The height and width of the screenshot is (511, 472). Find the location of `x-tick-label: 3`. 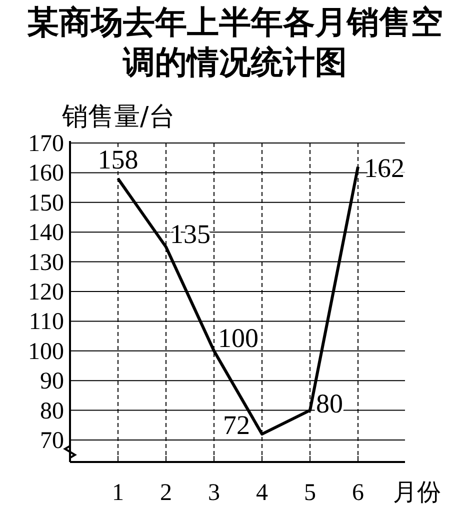

x-tick-label: 3 is located at coordinates (214, 493).